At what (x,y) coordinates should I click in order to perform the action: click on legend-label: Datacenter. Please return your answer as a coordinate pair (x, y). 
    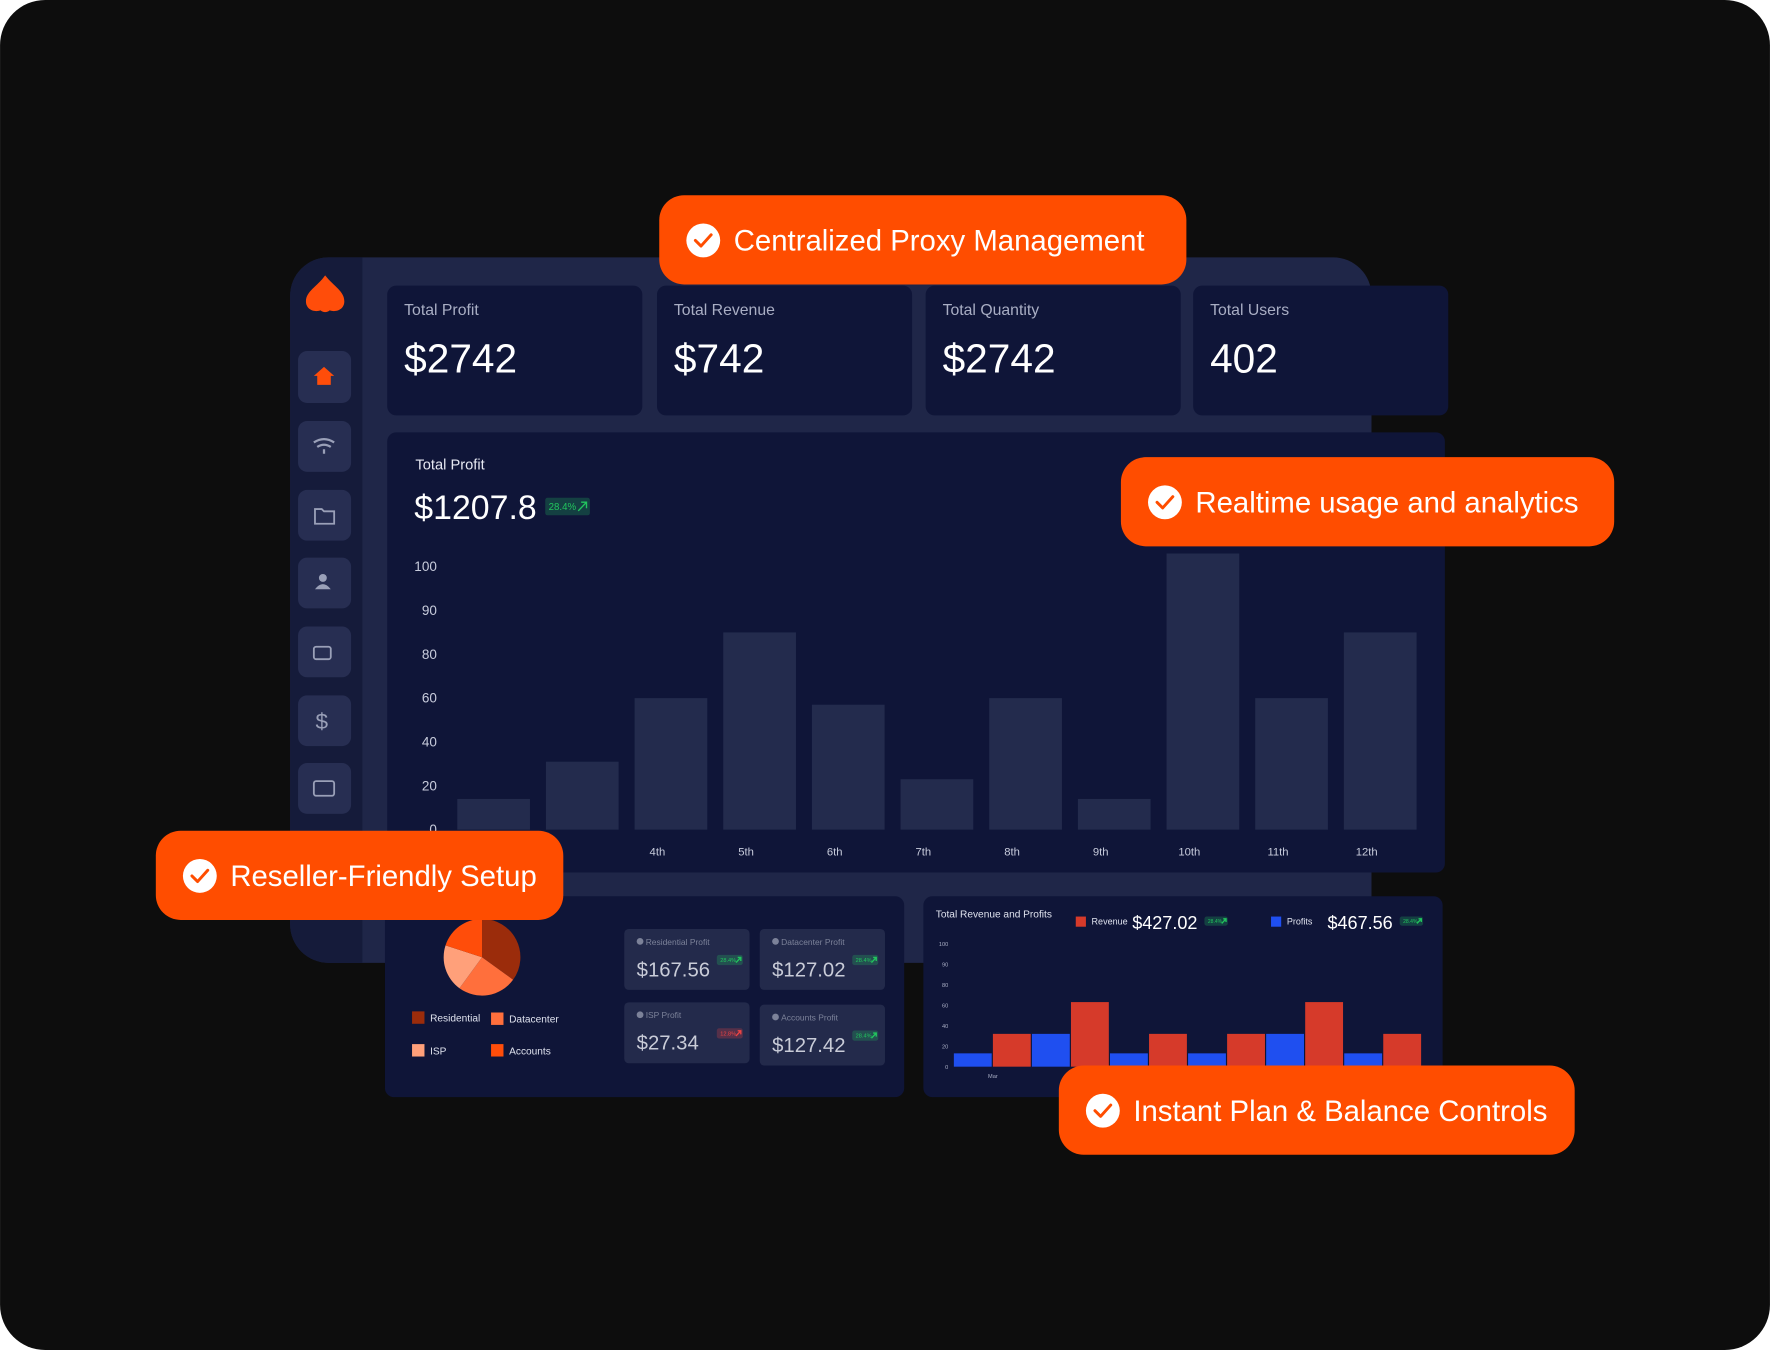
    Looking at the image, I should click on (534, 1020).